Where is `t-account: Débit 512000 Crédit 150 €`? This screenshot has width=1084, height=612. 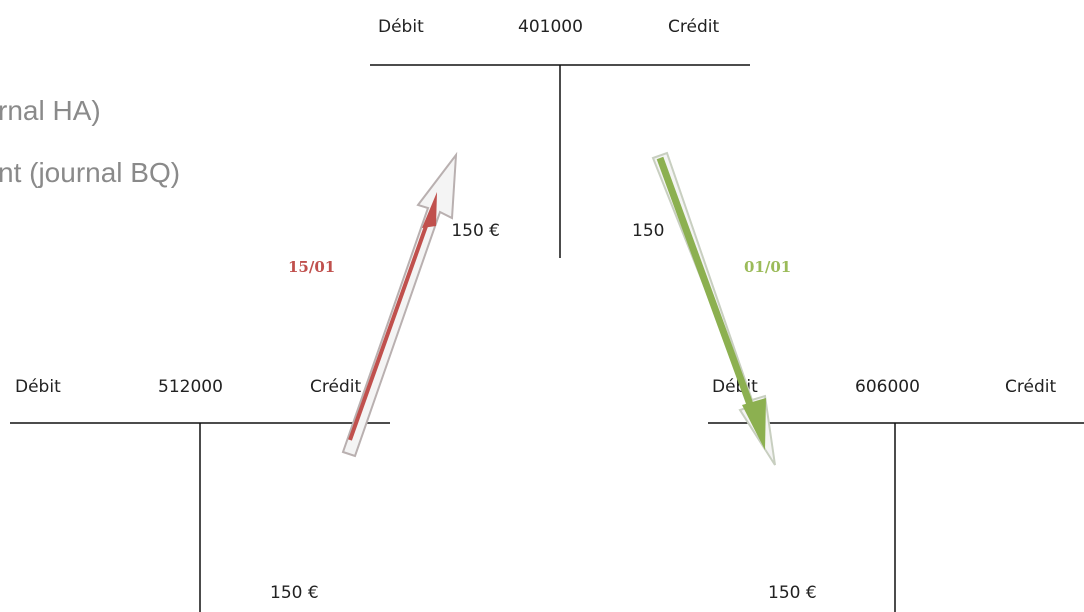 t-account: Débit 512000 Crédit 150 € is located at coordinates (200, 494).